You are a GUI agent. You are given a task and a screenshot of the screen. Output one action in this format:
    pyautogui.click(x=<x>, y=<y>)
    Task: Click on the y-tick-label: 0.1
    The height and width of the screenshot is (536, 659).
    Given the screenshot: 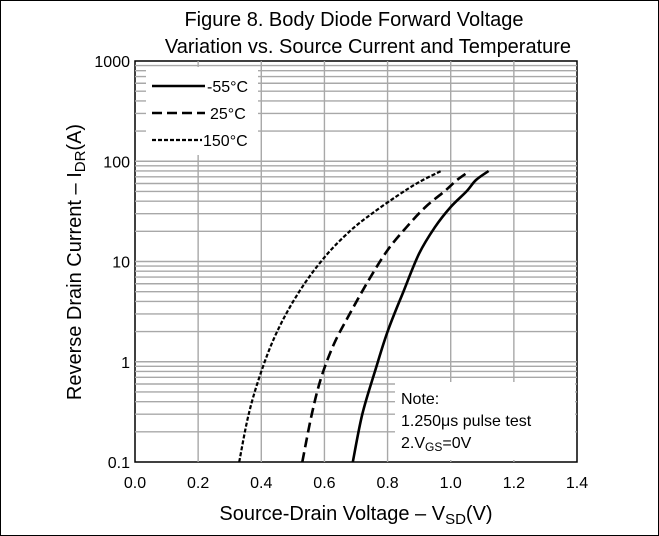 What is the action you would take?
    pyautogui.click(x=119, y=463)
    